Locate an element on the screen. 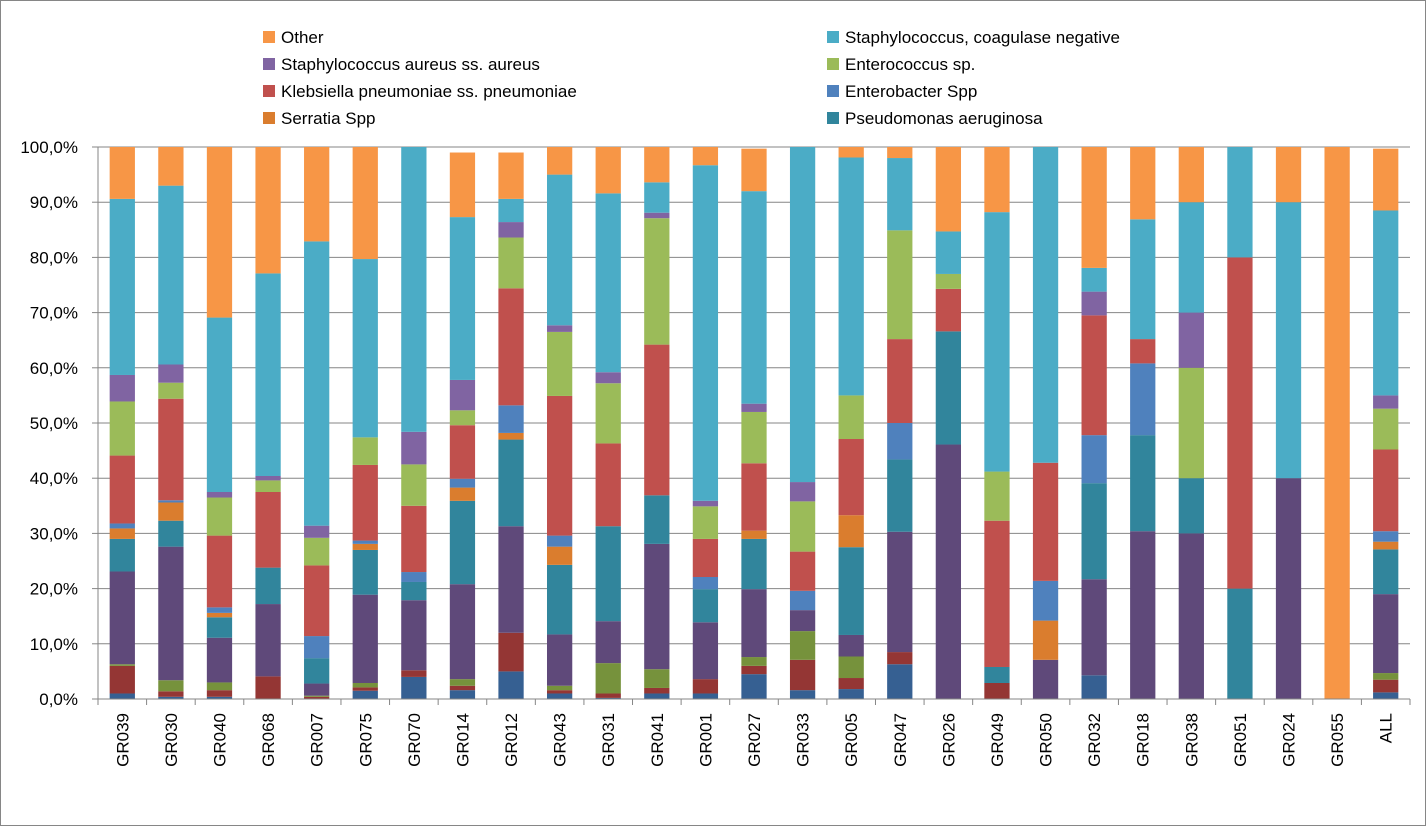 The width and height of the screenshot is (1426, 830). bar-stack-gr040 is located at coordinates (219, 423).